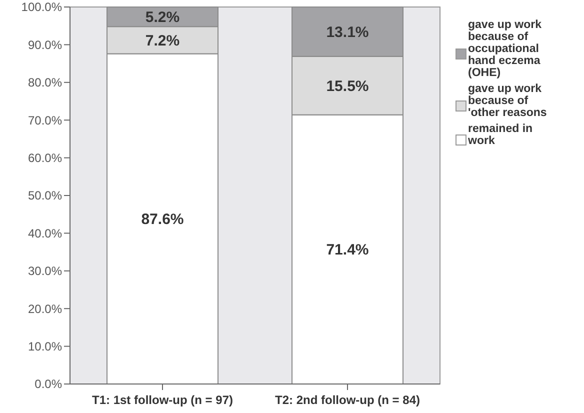 This screenshot has width=584, height=413. What do you see at coordinates (505, 49) in the screenshot?
I see `legend-label: gave up work because of occupational hand eczema (OHE)` at bounding box center [505, 49].